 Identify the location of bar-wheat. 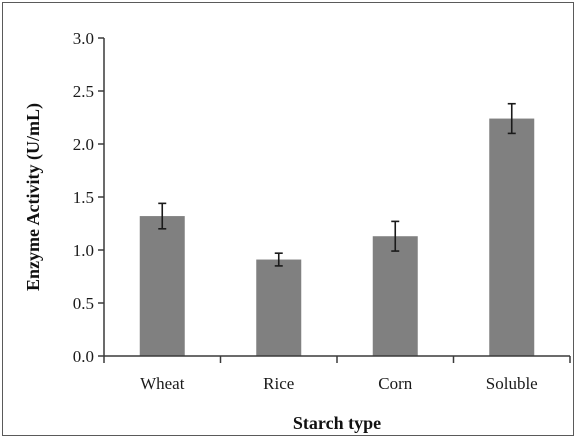
(162, 286).